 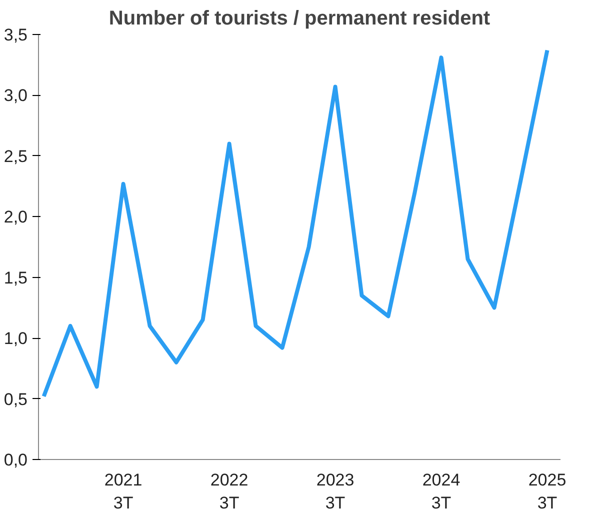 What do you see at coordinates (123, 491) in the screenshot?
I see `x-tick-label: 2021 3T` at bounding box center [123, 491].